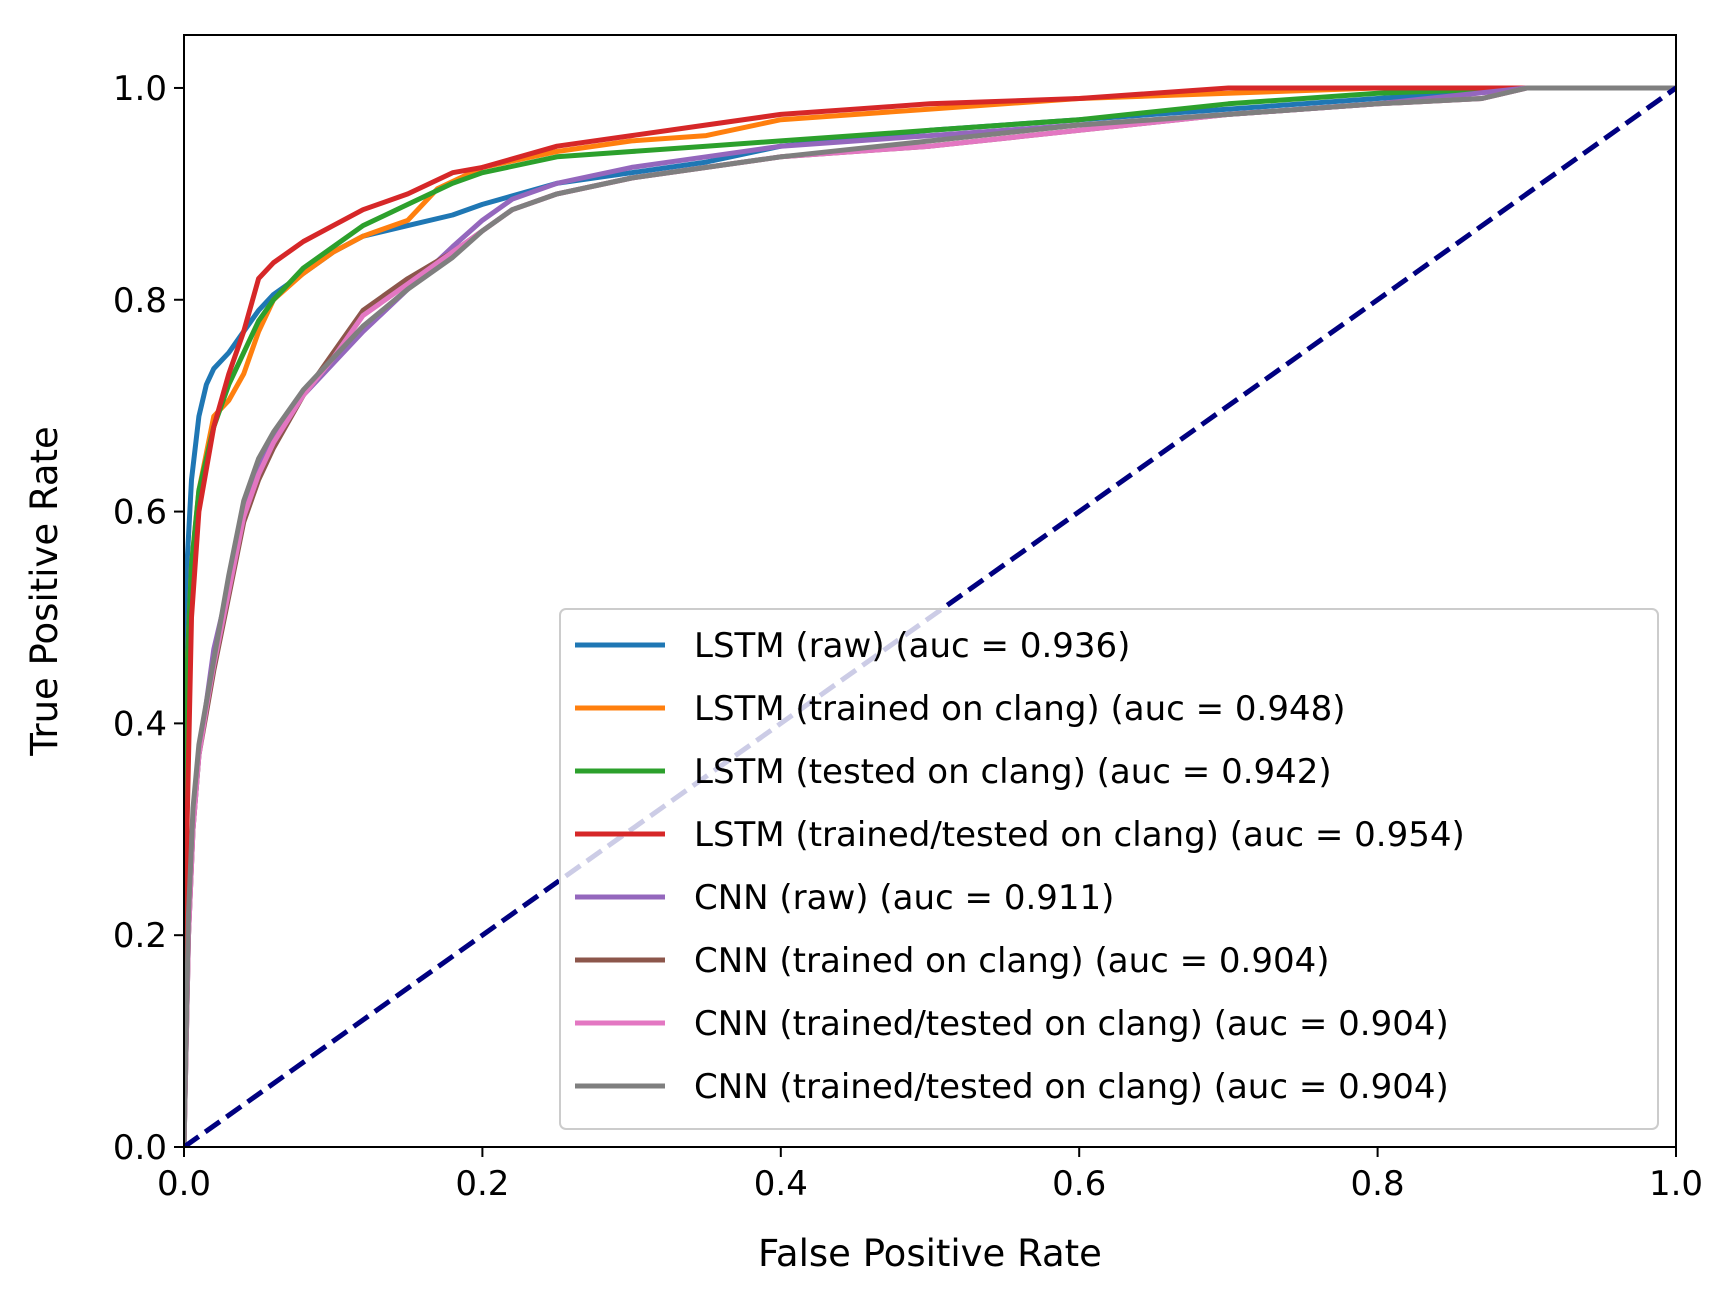  What do you see at coordinates (140, 1148) in the screenshot?
I see `y-tick-label: 0.0` at bounding box center [140, 1148].